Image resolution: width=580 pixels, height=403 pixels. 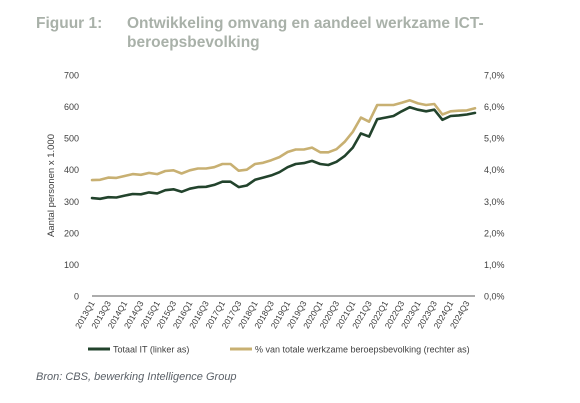 I want to click on y-tick-label-right: 3,0%, so click(x=494, y=202).